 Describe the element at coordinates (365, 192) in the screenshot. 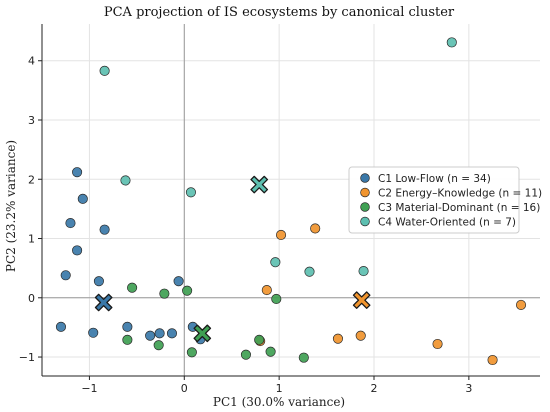

I see `legend-marker-c2` at that location.